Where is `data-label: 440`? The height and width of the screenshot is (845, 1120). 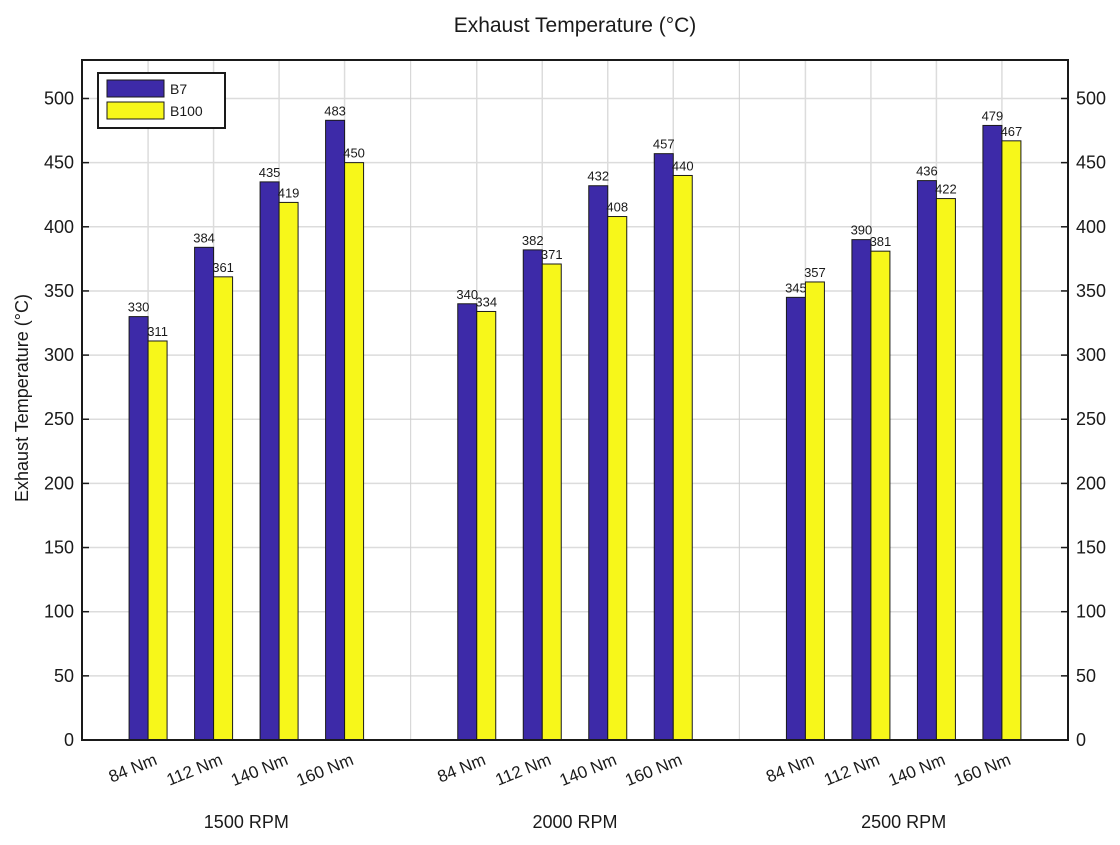 data-label: 440 is located at coordinates (683, 165).